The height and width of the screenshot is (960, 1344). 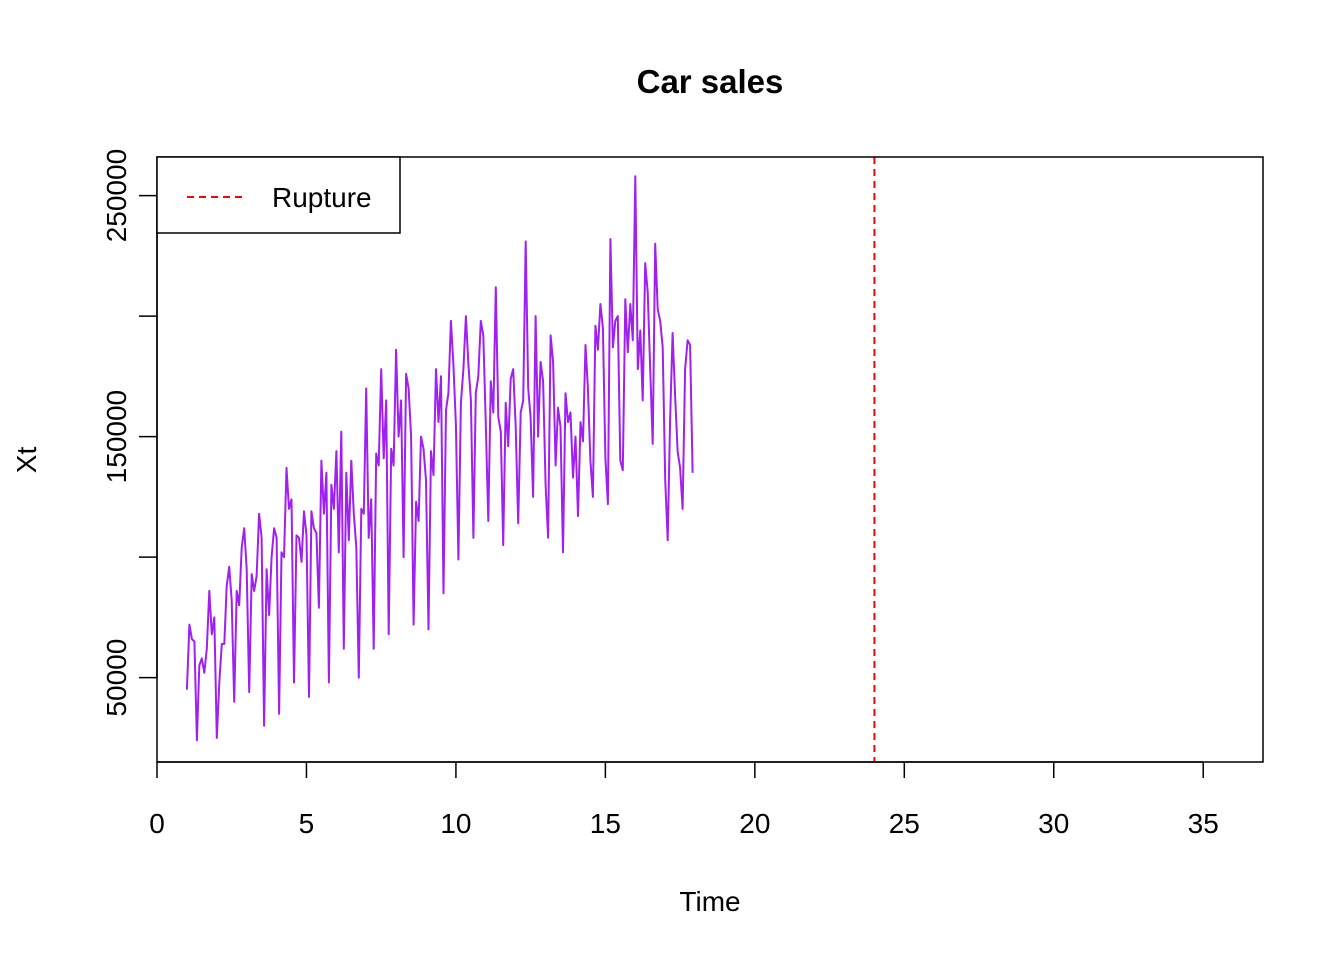 What do you see at coordinates (904, 823) in the screenshot?
I see `x-tick-label: 25` at bounding box center [904, 823].